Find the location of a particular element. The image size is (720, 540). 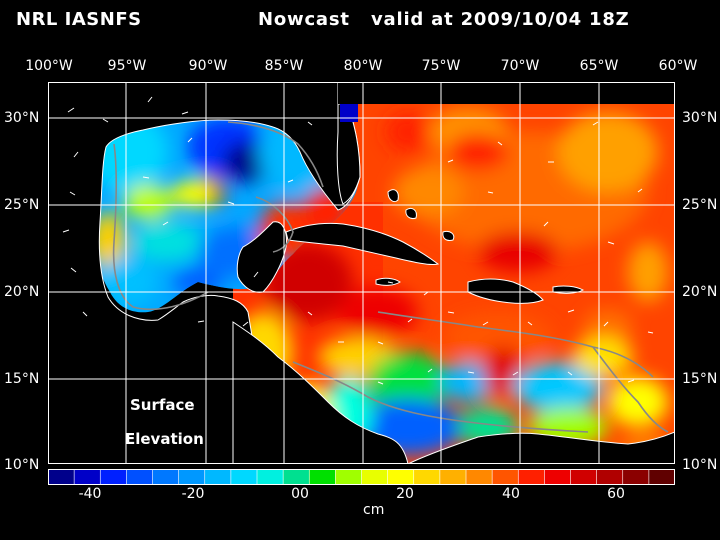

lat-label-15n-left: 15°N is located at coordinates (22, 379).